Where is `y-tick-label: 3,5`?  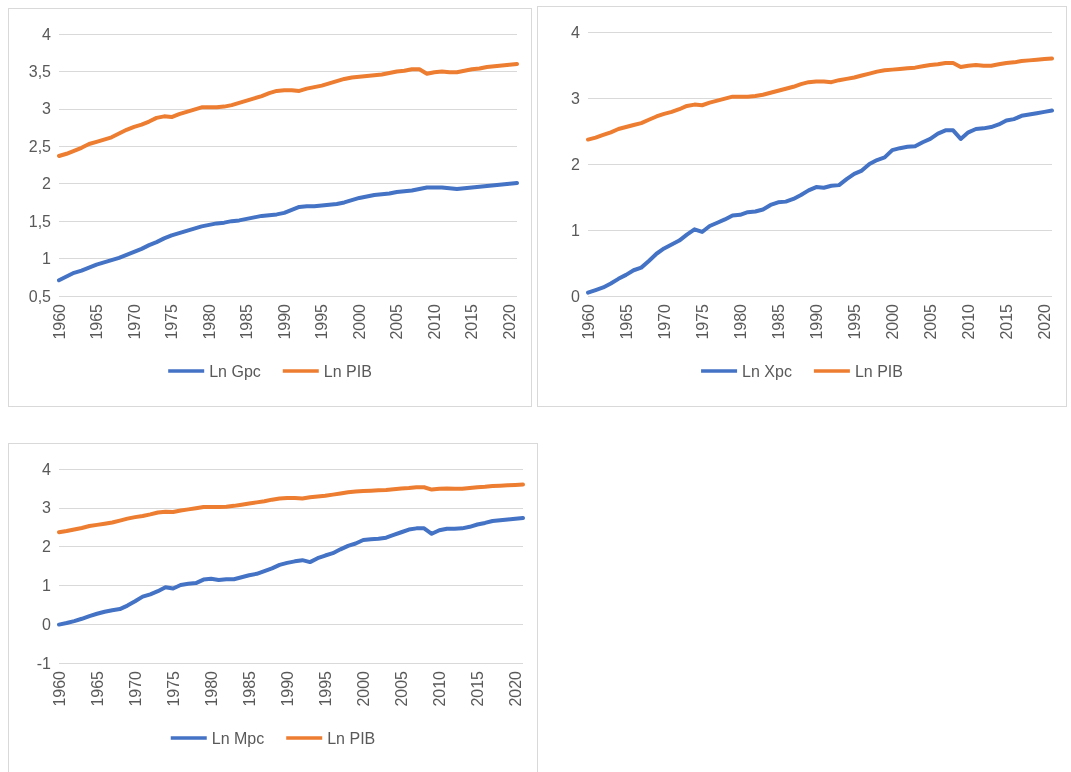 y-tick-label: 3,5 is located at coordinates (40, 71).